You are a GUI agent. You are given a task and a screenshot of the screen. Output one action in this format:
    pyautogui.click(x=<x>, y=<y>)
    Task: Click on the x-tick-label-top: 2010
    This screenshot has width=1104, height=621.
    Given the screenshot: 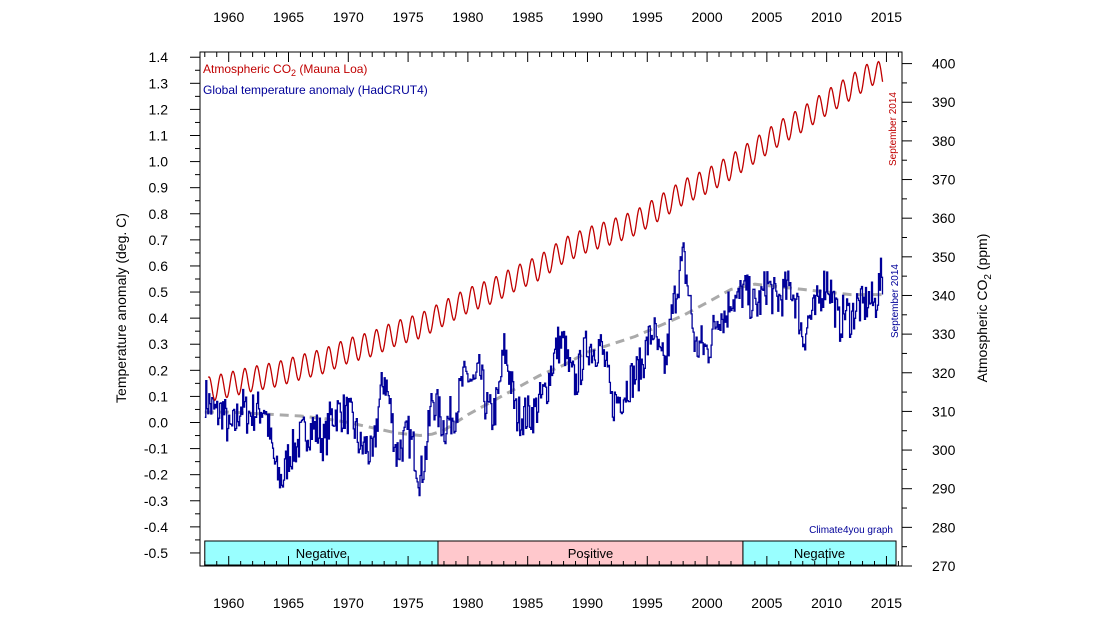 What is the action you would take?
    pyautogui.click(x=826, y=17)
    